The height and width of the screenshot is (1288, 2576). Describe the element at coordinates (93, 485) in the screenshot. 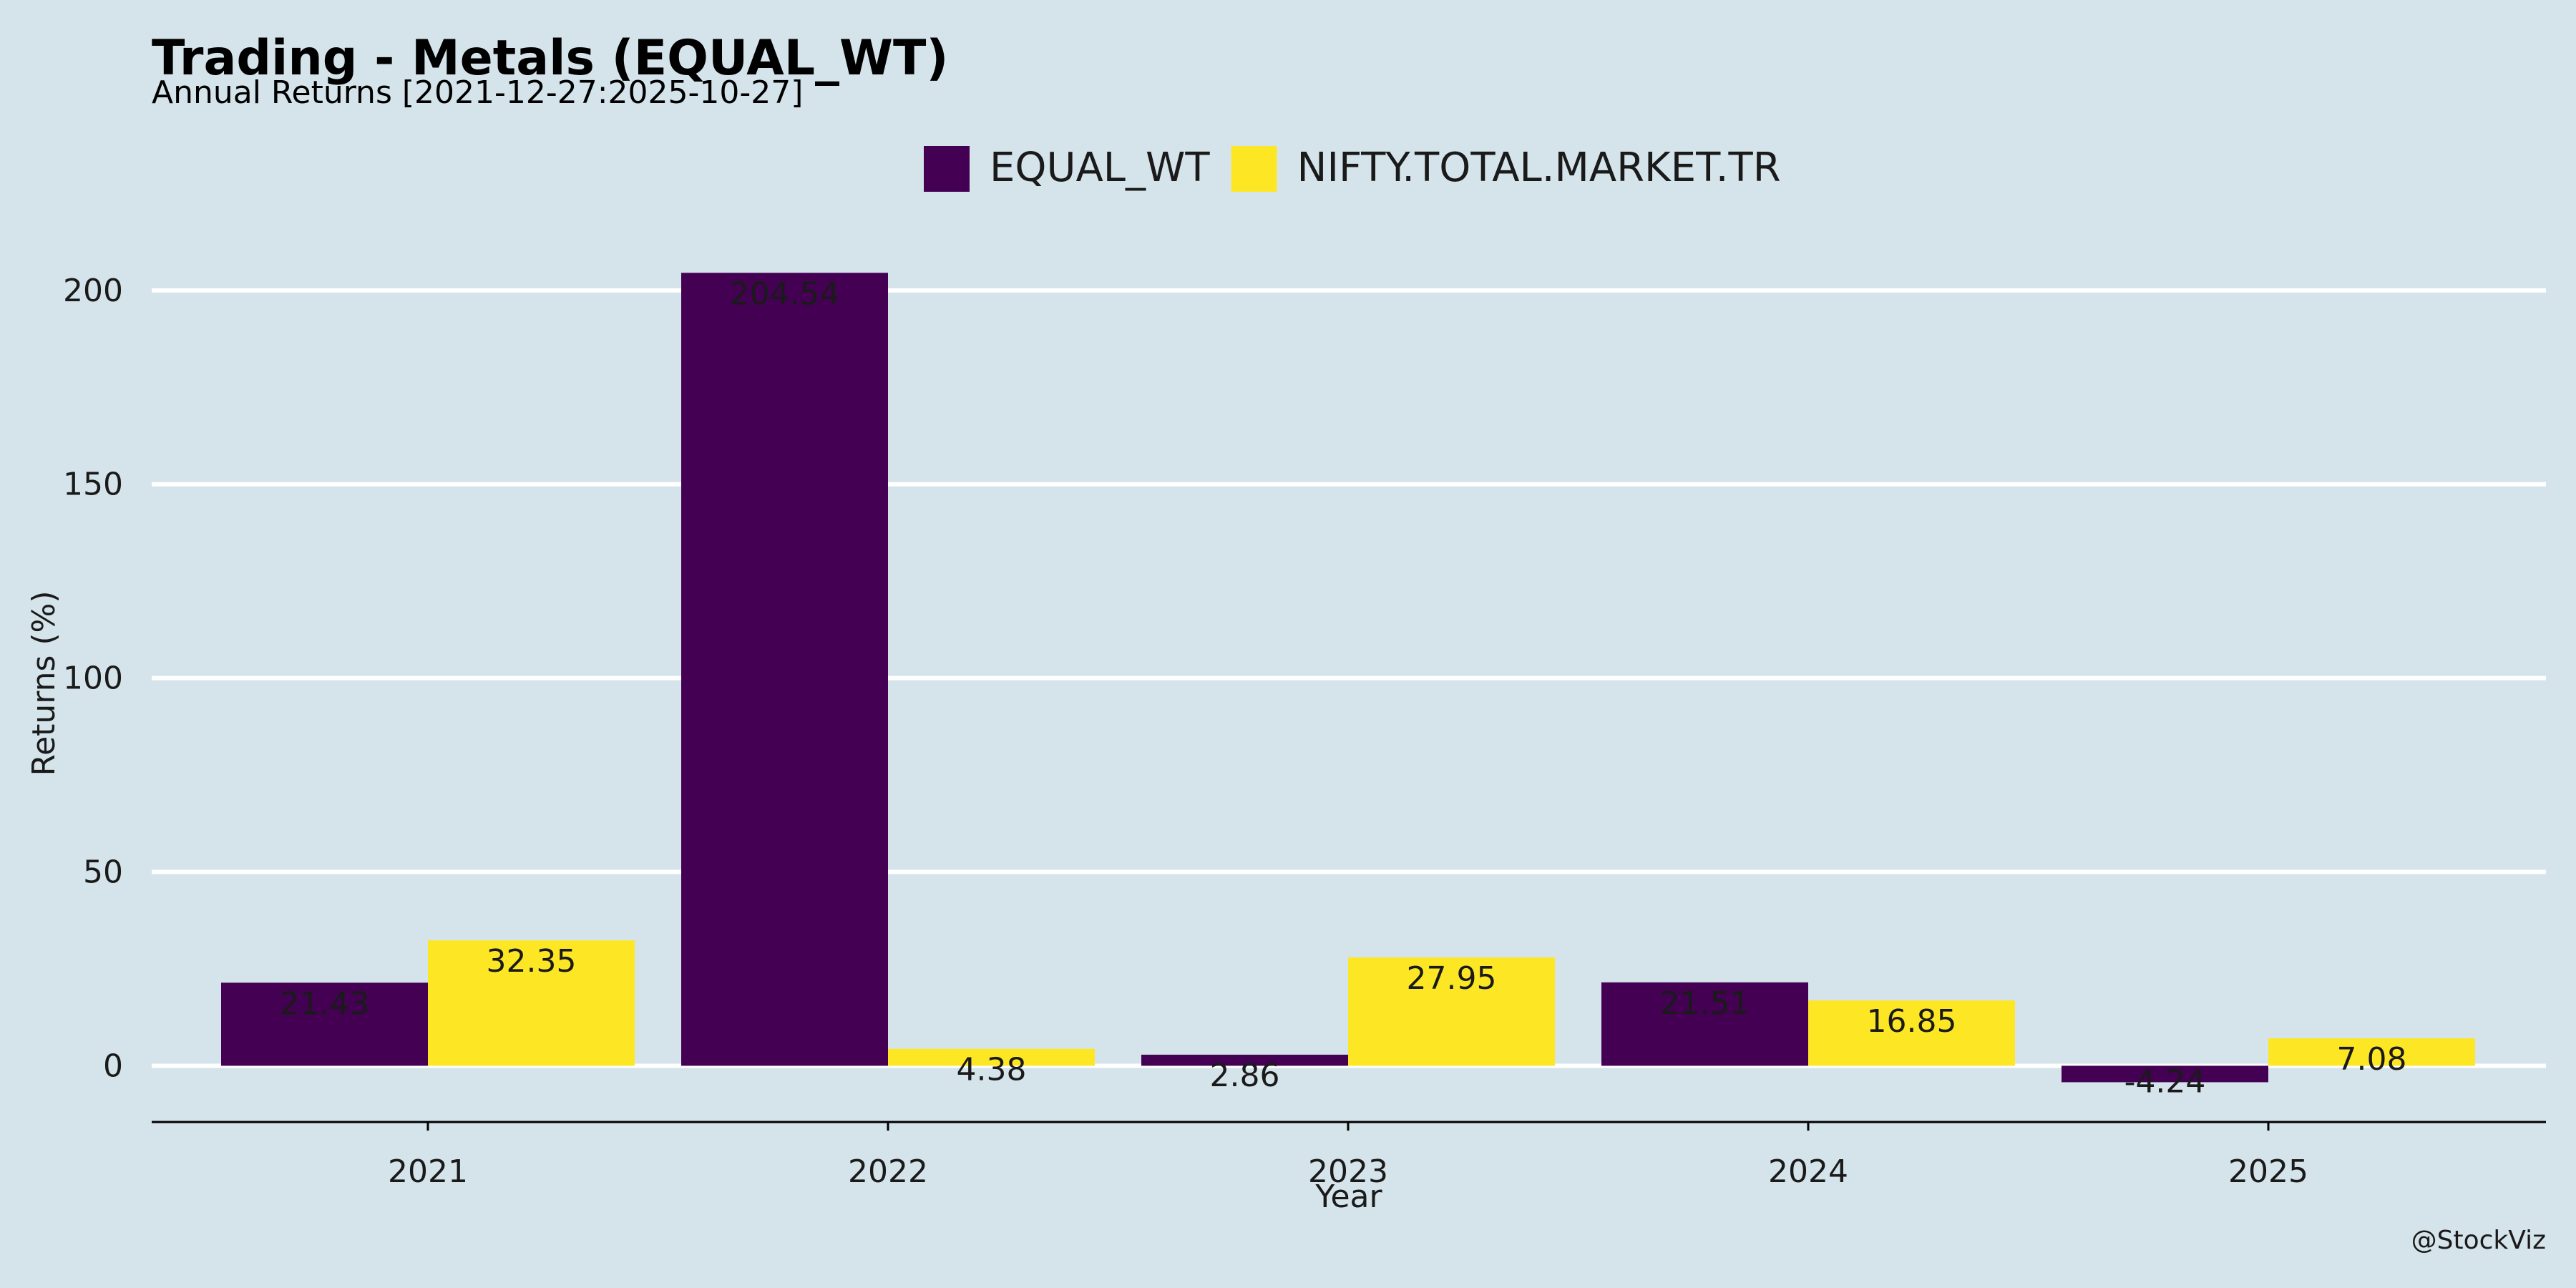

I see `y-tick-label: 150` at that location.